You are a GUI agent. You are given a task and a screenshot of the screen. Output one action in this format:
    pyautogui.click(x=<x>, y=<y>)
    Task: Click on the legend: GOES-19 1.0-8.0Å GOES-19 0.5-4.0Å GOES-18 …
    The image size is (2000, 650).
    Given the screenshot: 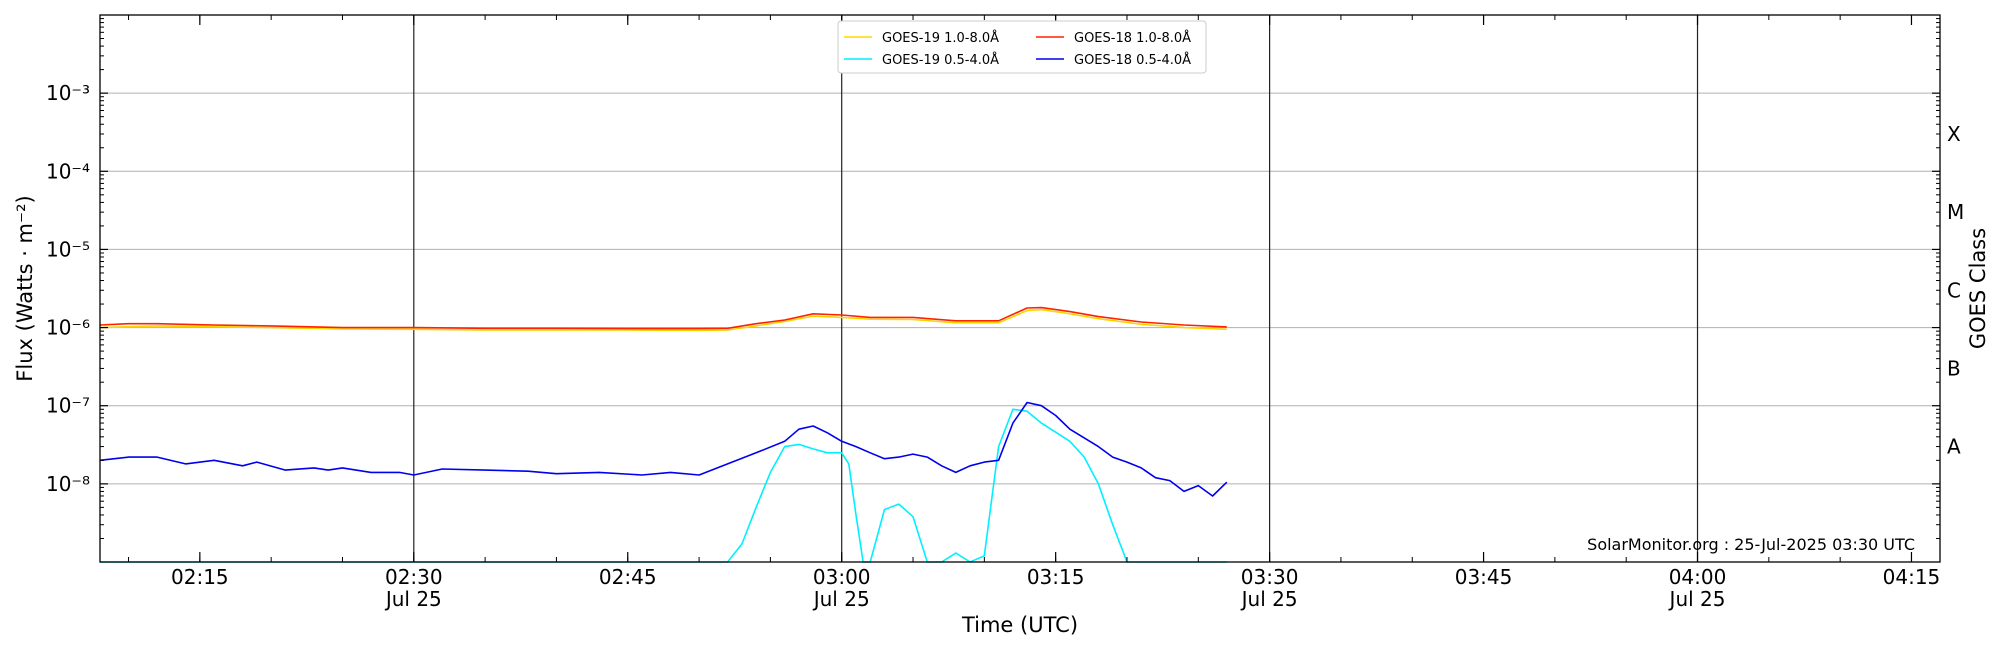 What is the action you would take?
    pyautogui.click(x=1022, y=47)
    